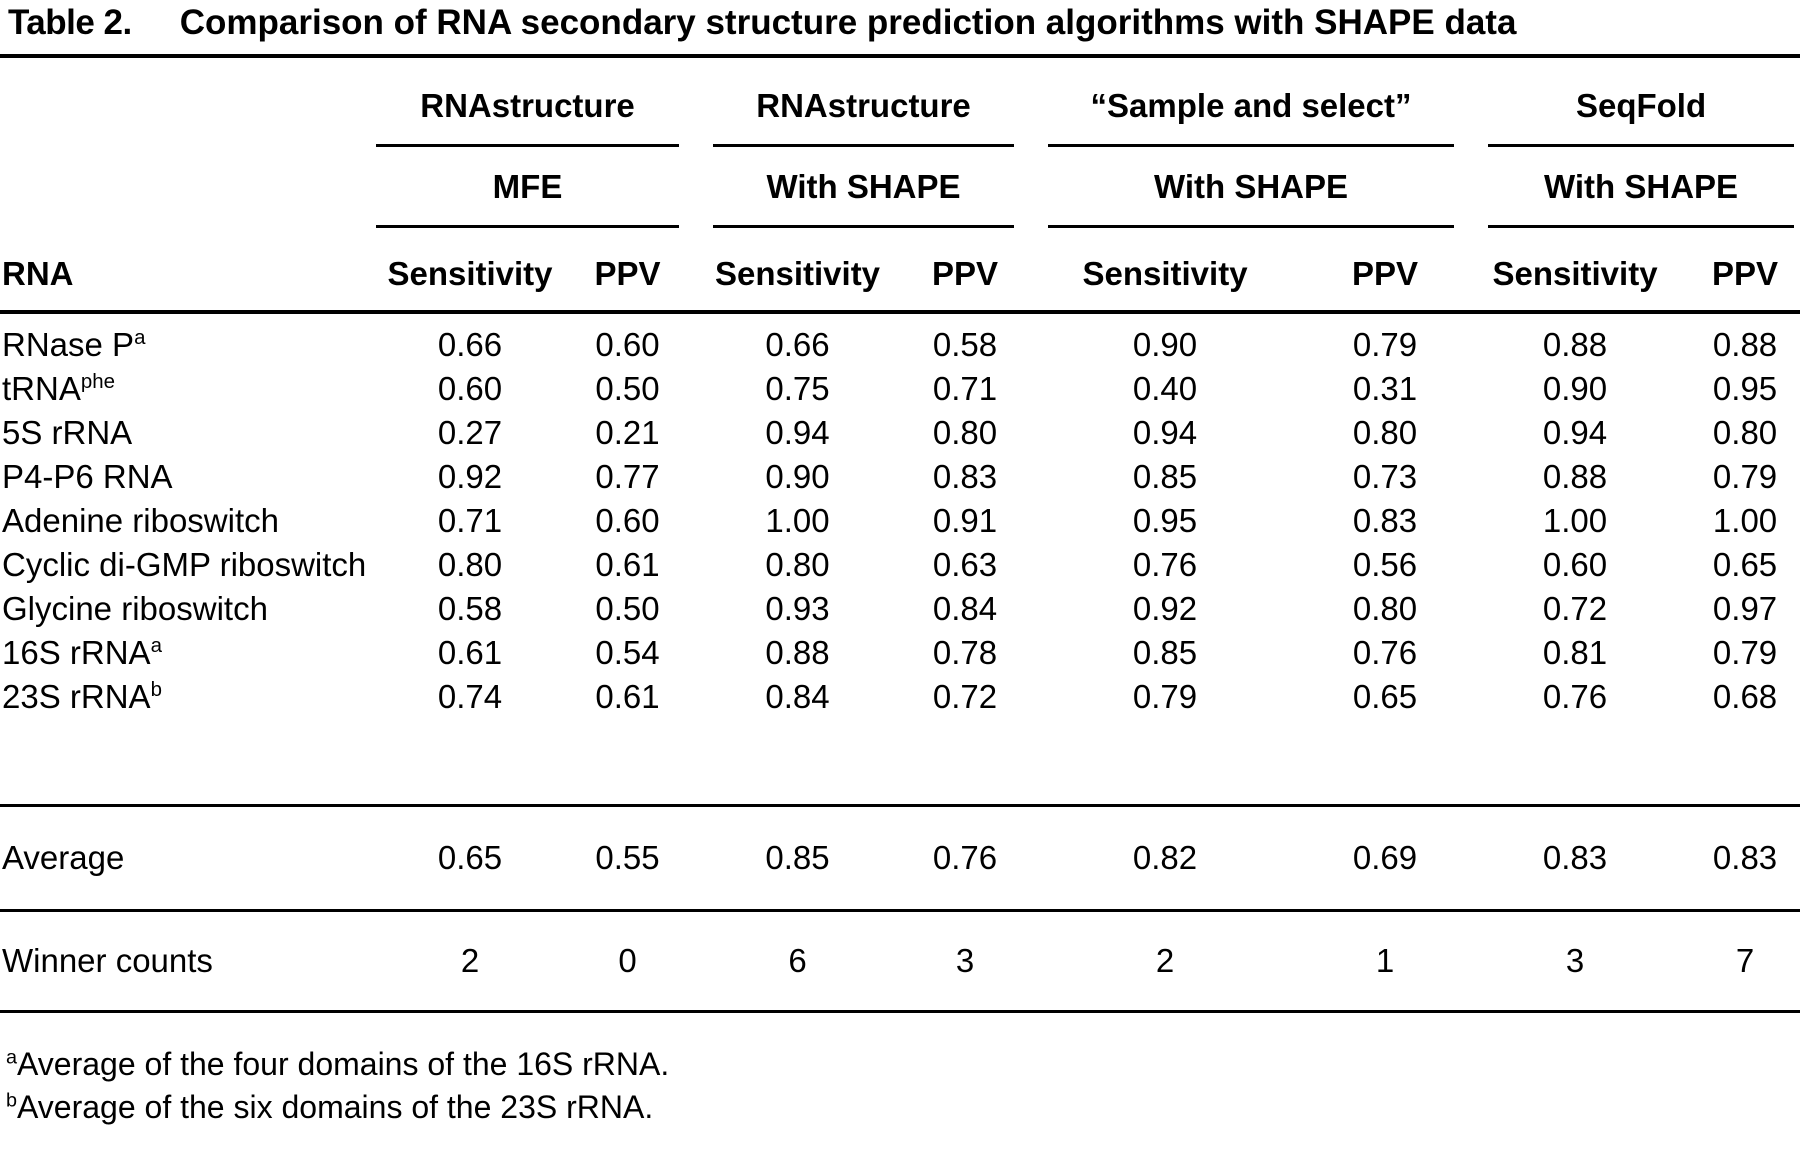  I want to click on value-cell: 0.97, so click(1745, 608).